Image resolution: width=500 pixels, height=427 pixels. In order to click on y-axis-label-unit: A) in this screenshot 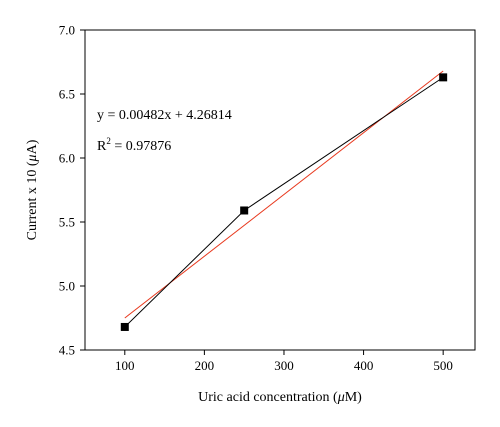, I will do `click(32, 146)`.